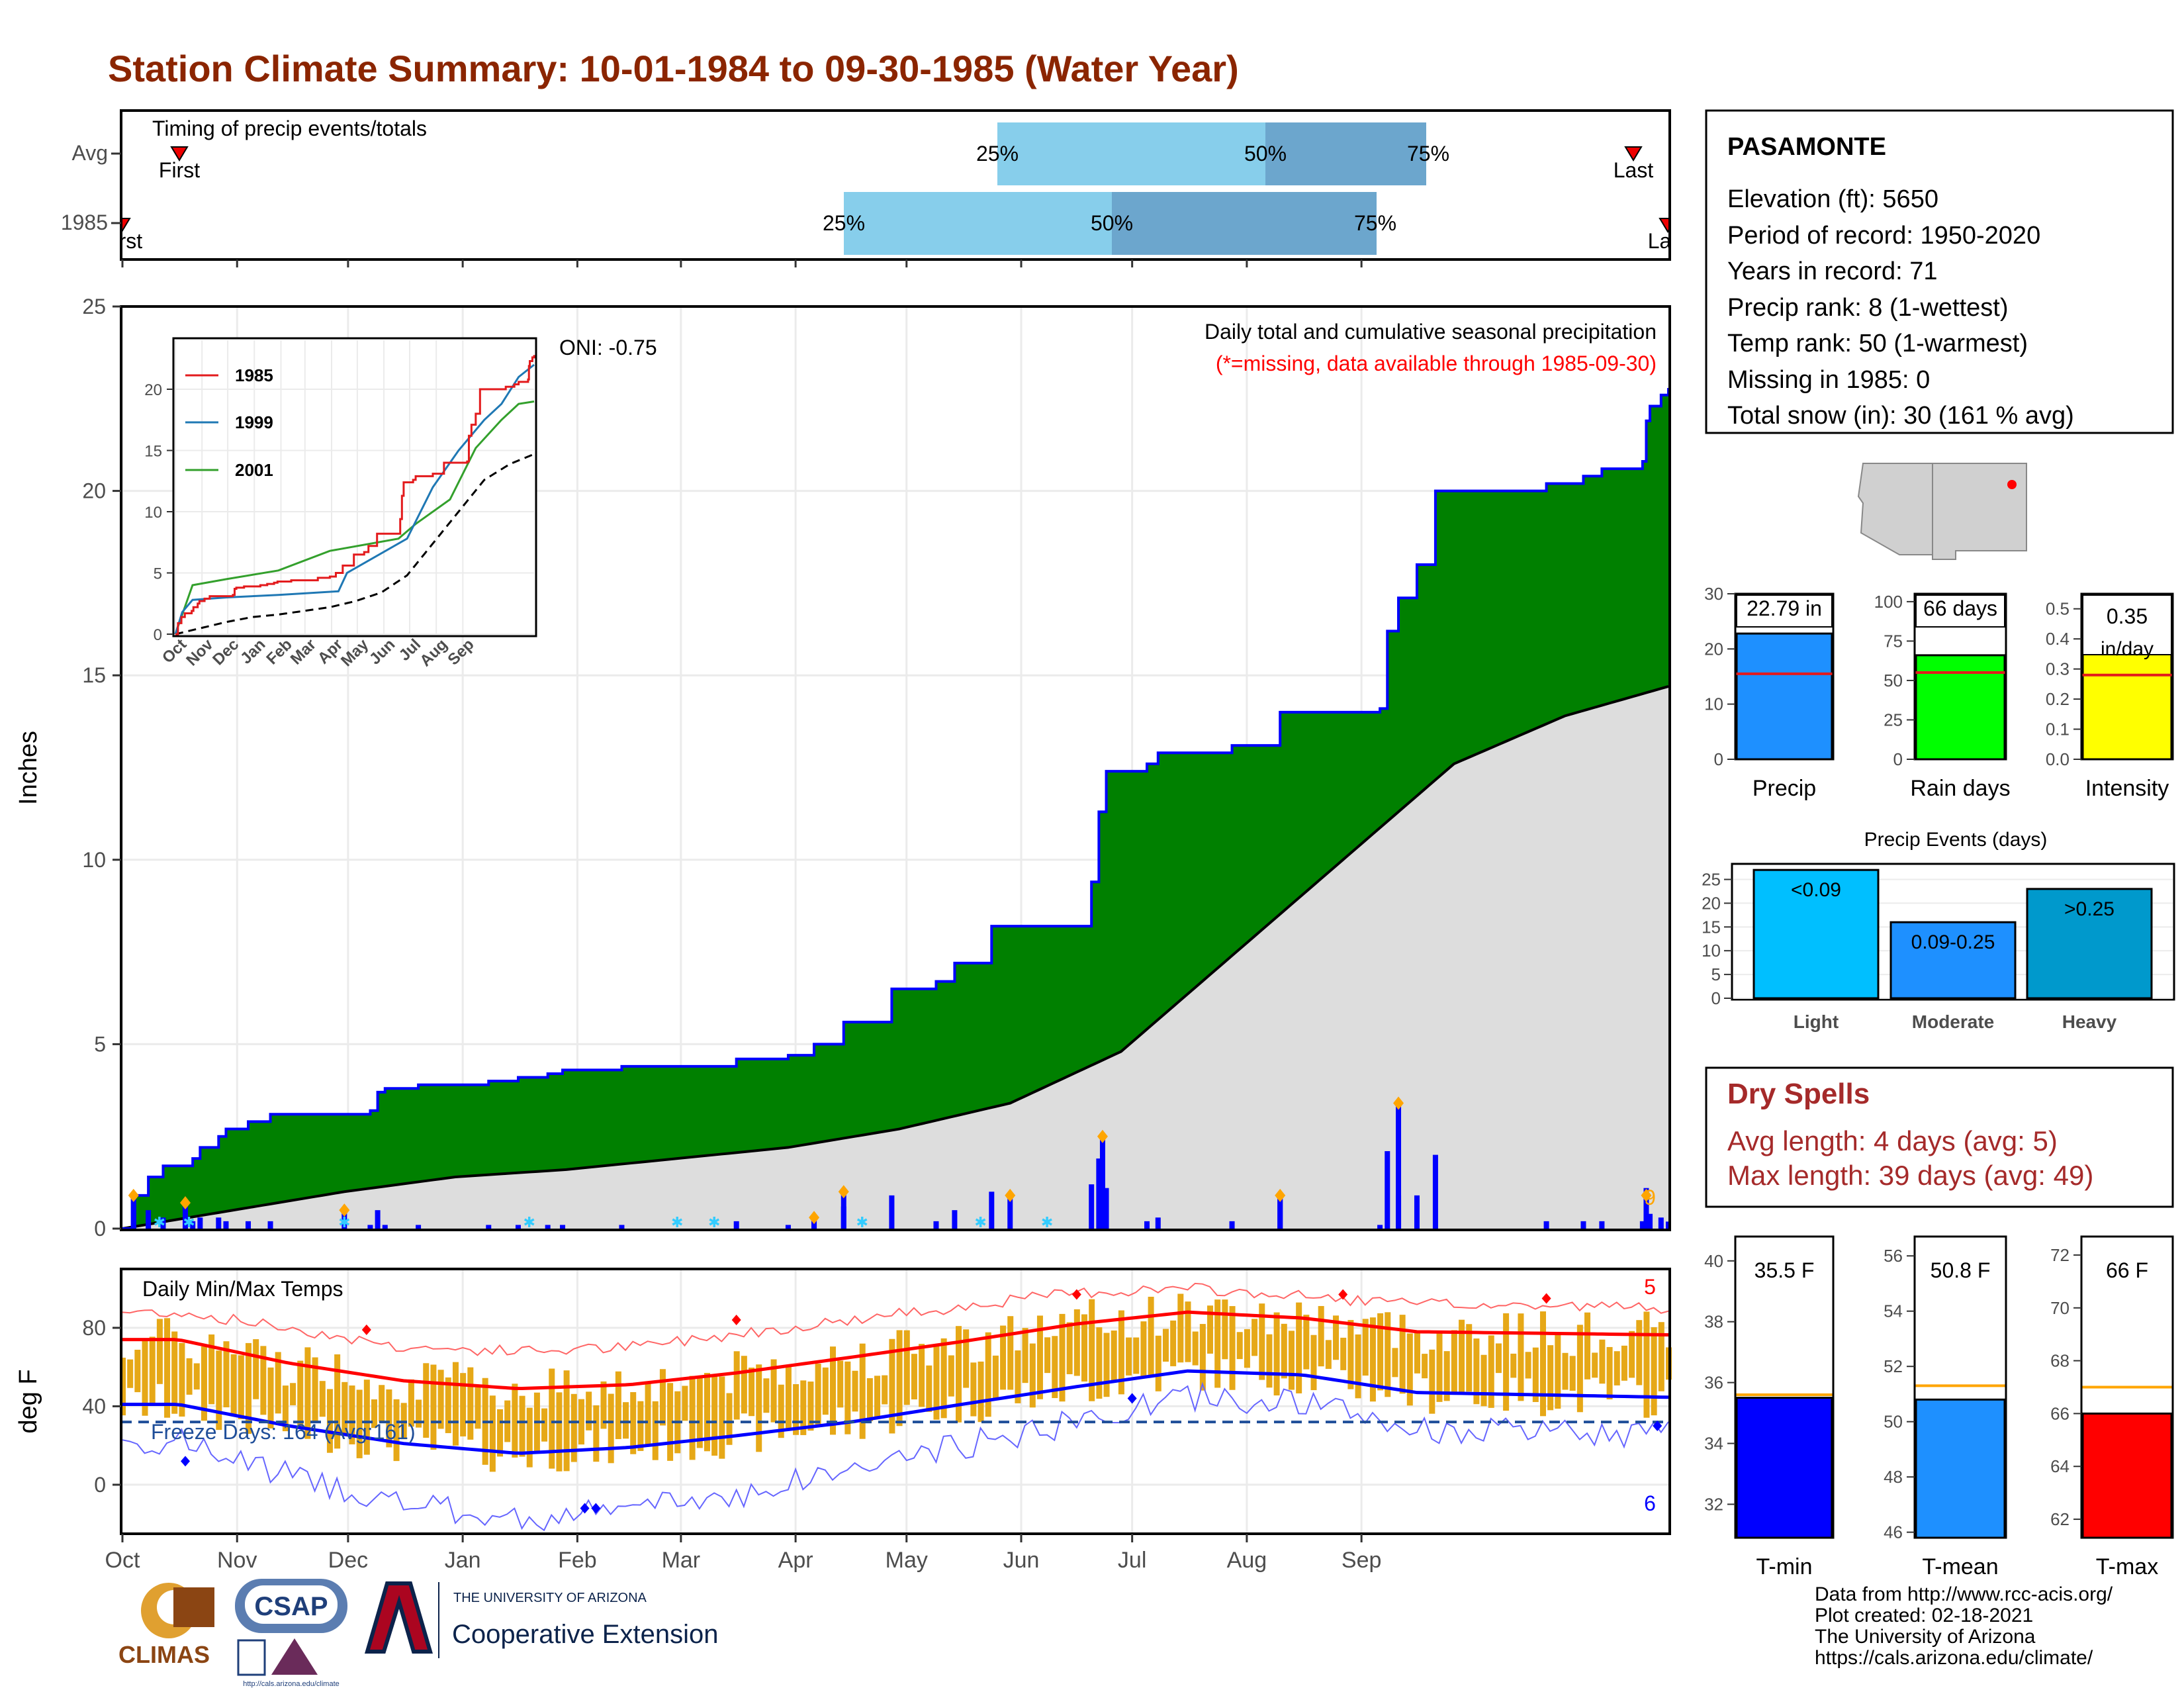 This screenshot has height=1688, width=2184. What do you see at coordinates (122, 1560) in the screenshot?
I see `month-tick-label: Oct` at bounding box center [122, 1560].